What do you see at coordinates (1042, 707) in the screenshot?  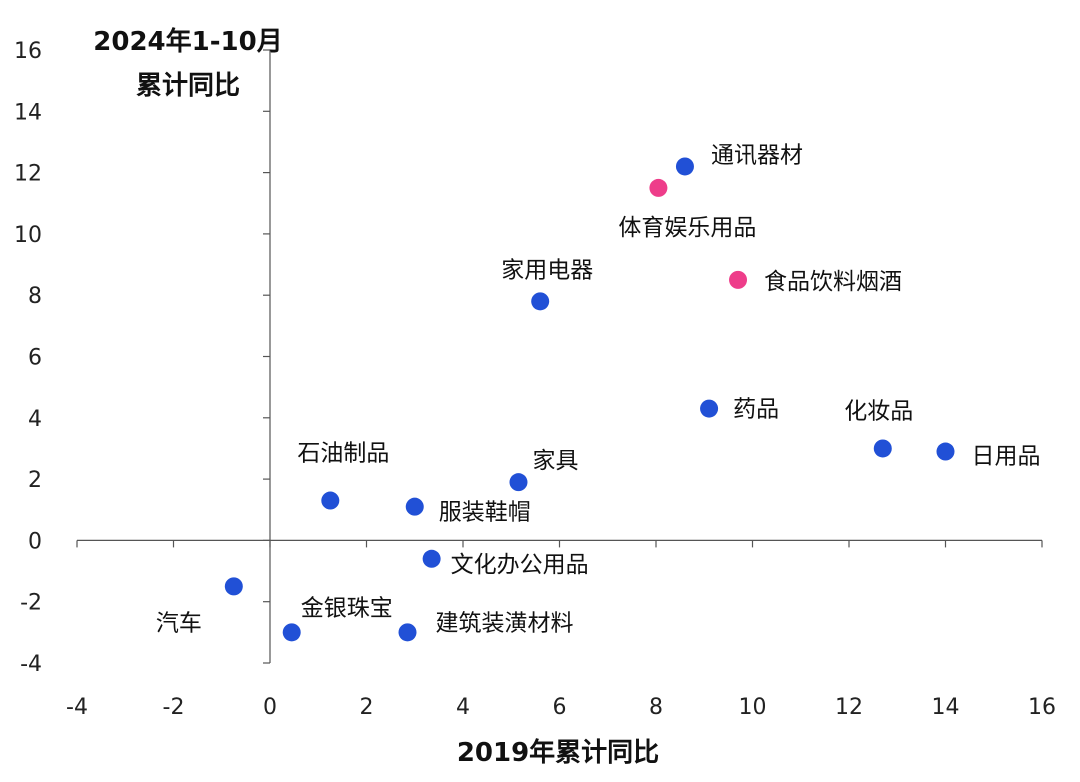 I see `x-tick-label: 16` at bounding box center [1042, 707].